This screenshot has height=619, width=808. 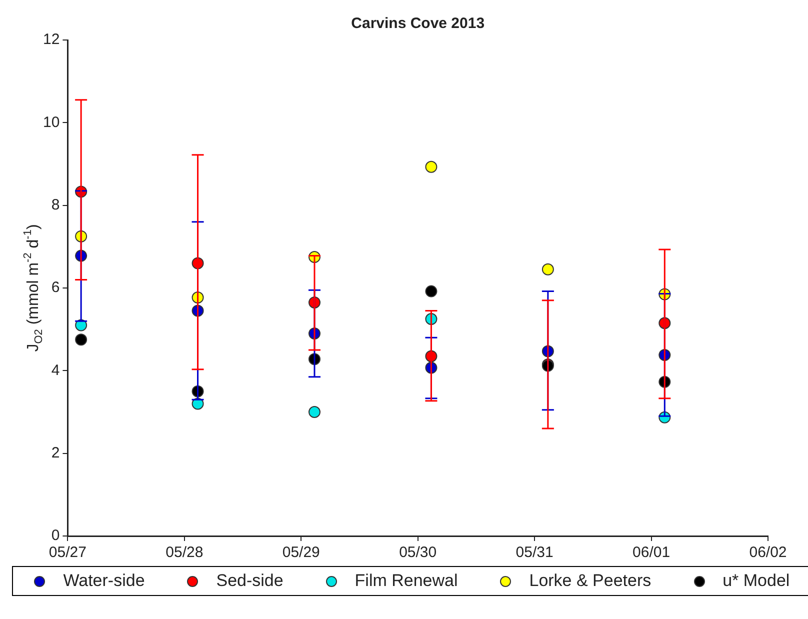 What do you see at coordinates (651, 553) in the screenshot?
I see `x-tick-label: 06/01` at bounding box center [651, 553].